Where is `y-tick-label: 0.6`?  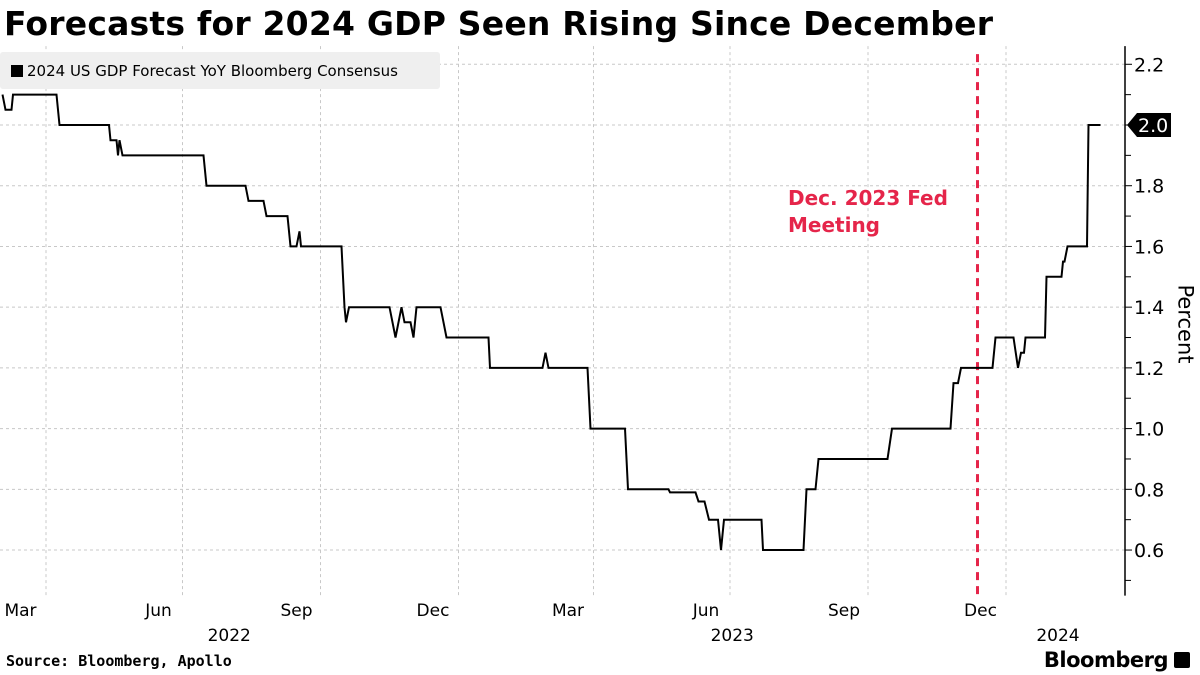
y-tick-label: 0.6 is located at coordinates (1149, 551).